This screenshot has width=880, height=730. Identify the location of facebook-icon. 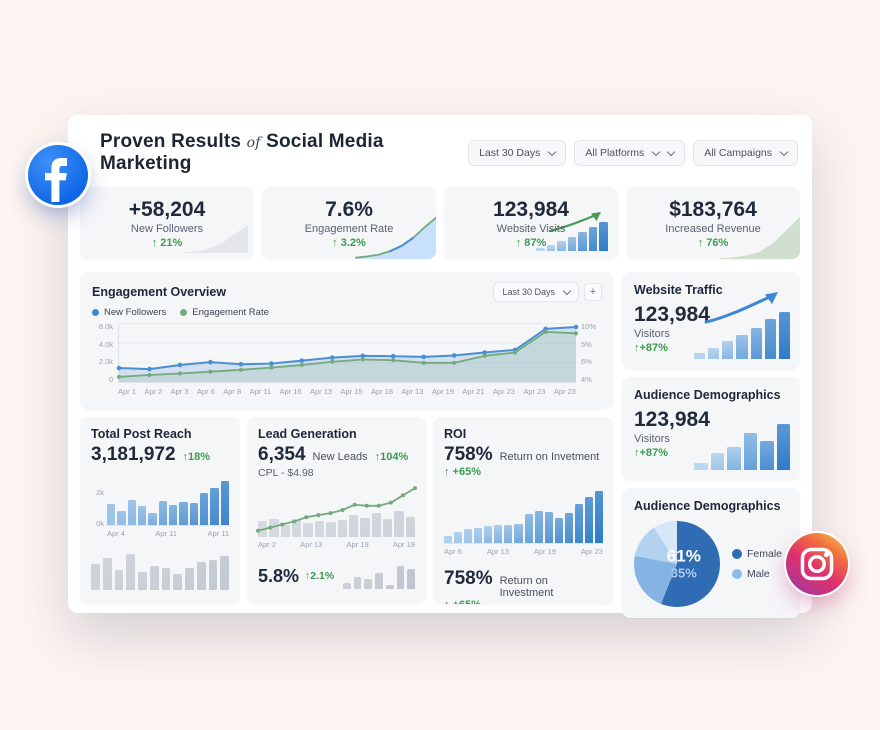
(58, 175).